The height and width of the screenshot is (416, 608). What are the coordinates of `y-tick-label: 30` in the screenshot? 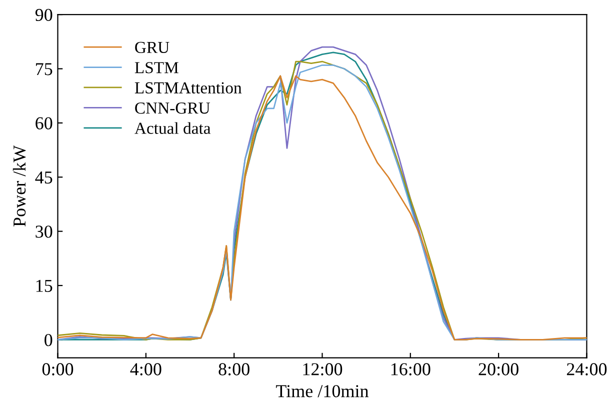 It's located at (44, 232).